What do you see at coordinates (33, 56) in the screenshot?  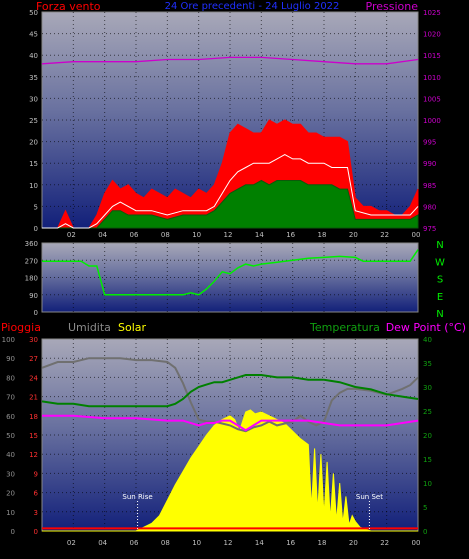 I see `panel1-left-tick-label: 40` at bounding box center [33, 56].